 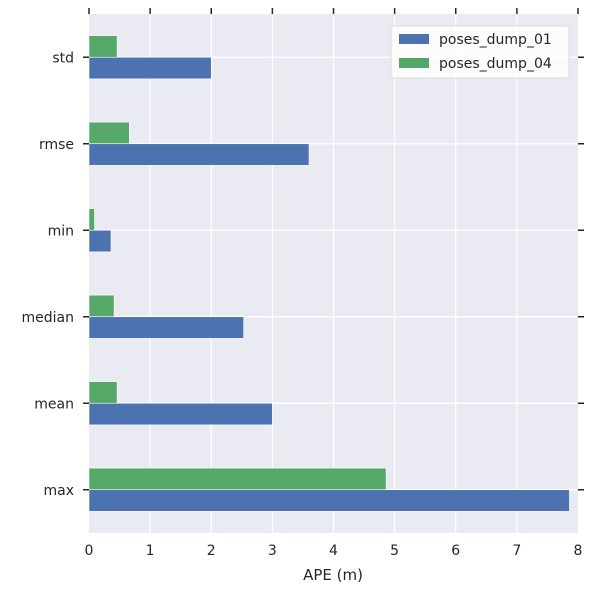 I want to click on bar-poses_dump_01-std, so click(x=150, y=68).